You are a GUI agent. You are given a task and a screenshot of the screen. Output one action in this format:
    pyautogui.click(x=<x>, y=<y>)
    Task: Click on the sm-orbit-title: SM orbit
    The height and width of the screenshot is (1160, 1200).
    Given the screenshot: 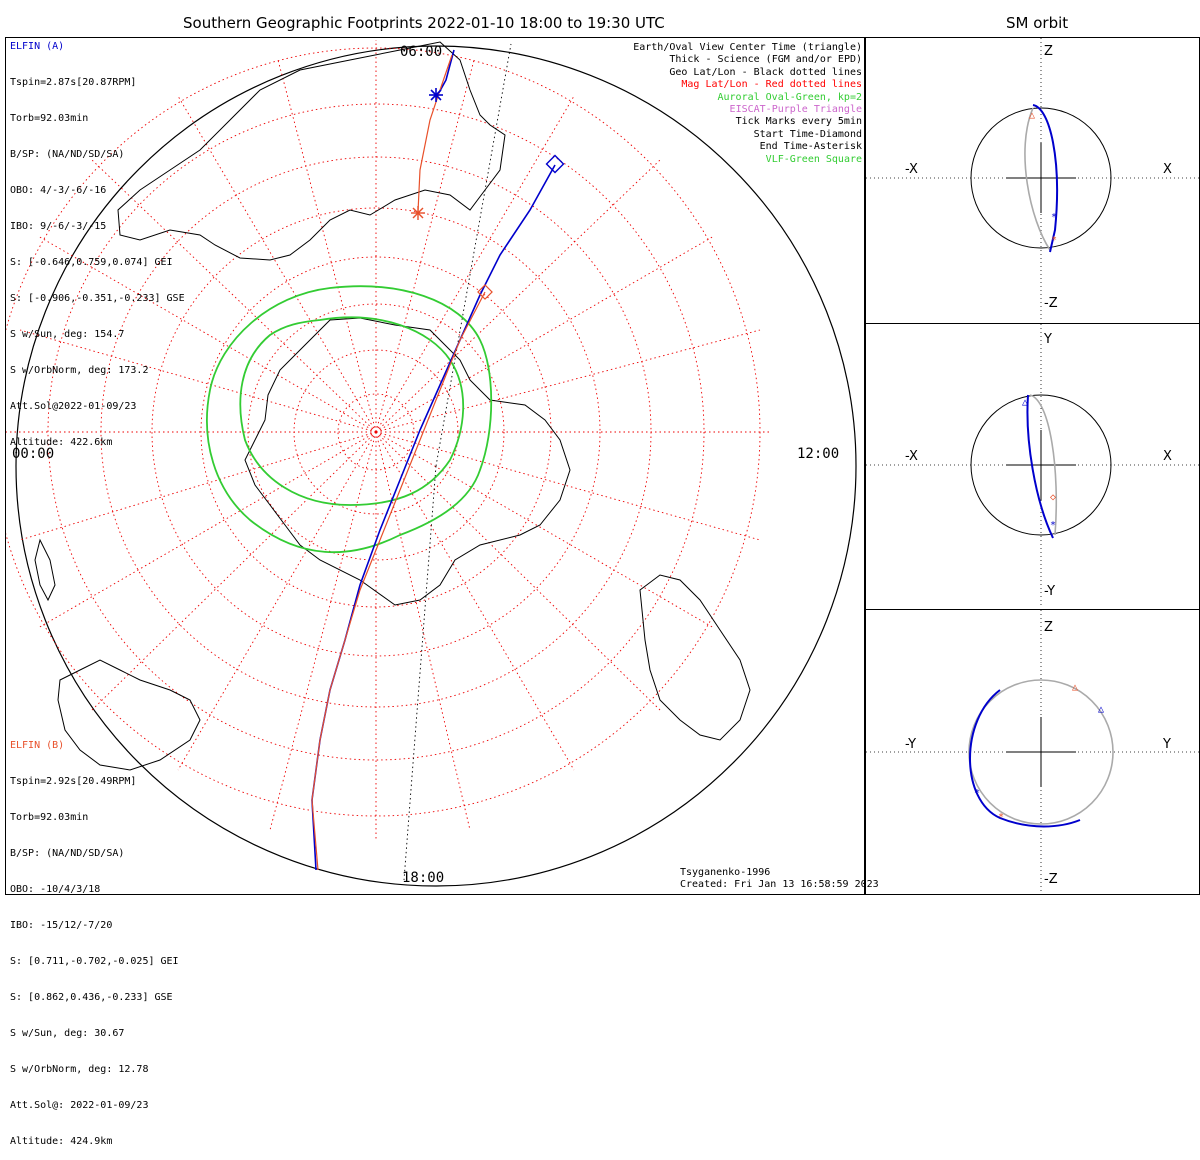 What is the action you would take?
    pyautogui.click(x=1037, y=23)
    